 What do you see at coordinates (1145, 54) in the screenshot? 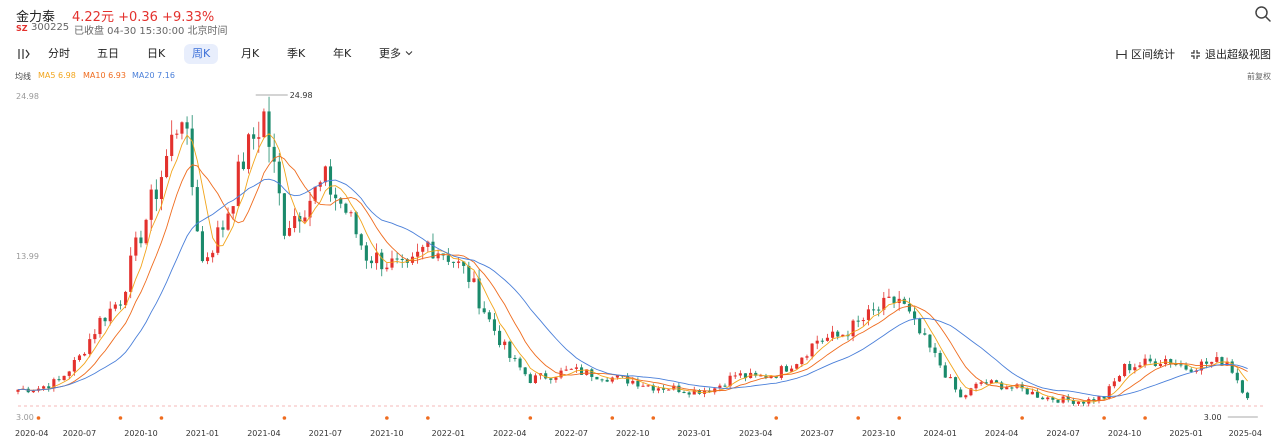
I see `range-stats-button: 区间统计` at bounding box center [1145, 54].